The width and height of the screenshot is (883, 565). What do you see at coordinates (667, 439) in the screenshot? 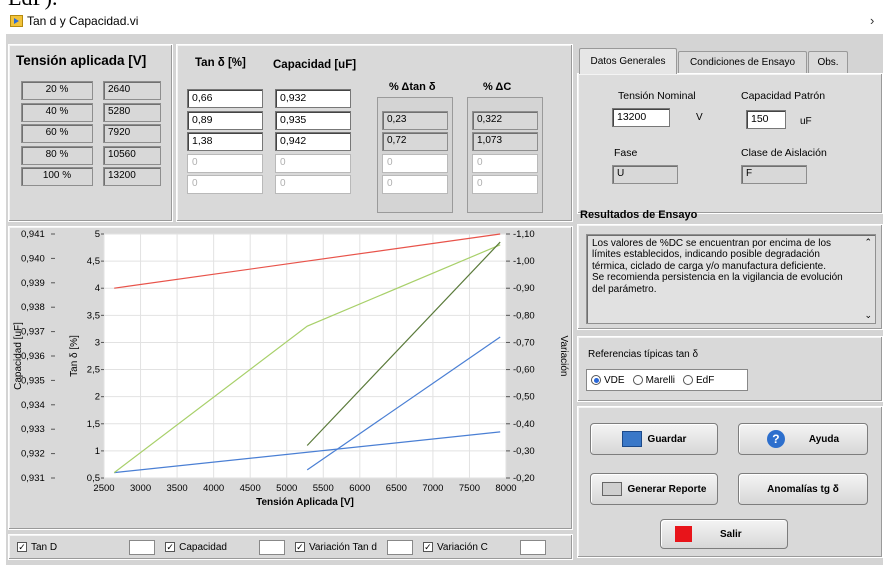
I see `save-label: Guardar` at bounding box center [667, 439].